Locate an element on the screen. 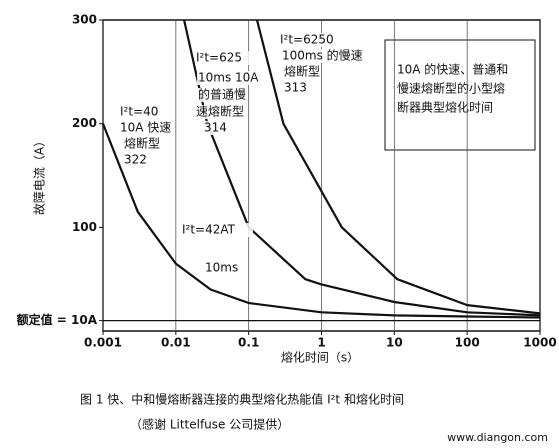 The image size is (559, 448). x-tick-label: 0.01 is located at coordinates (176, 343).